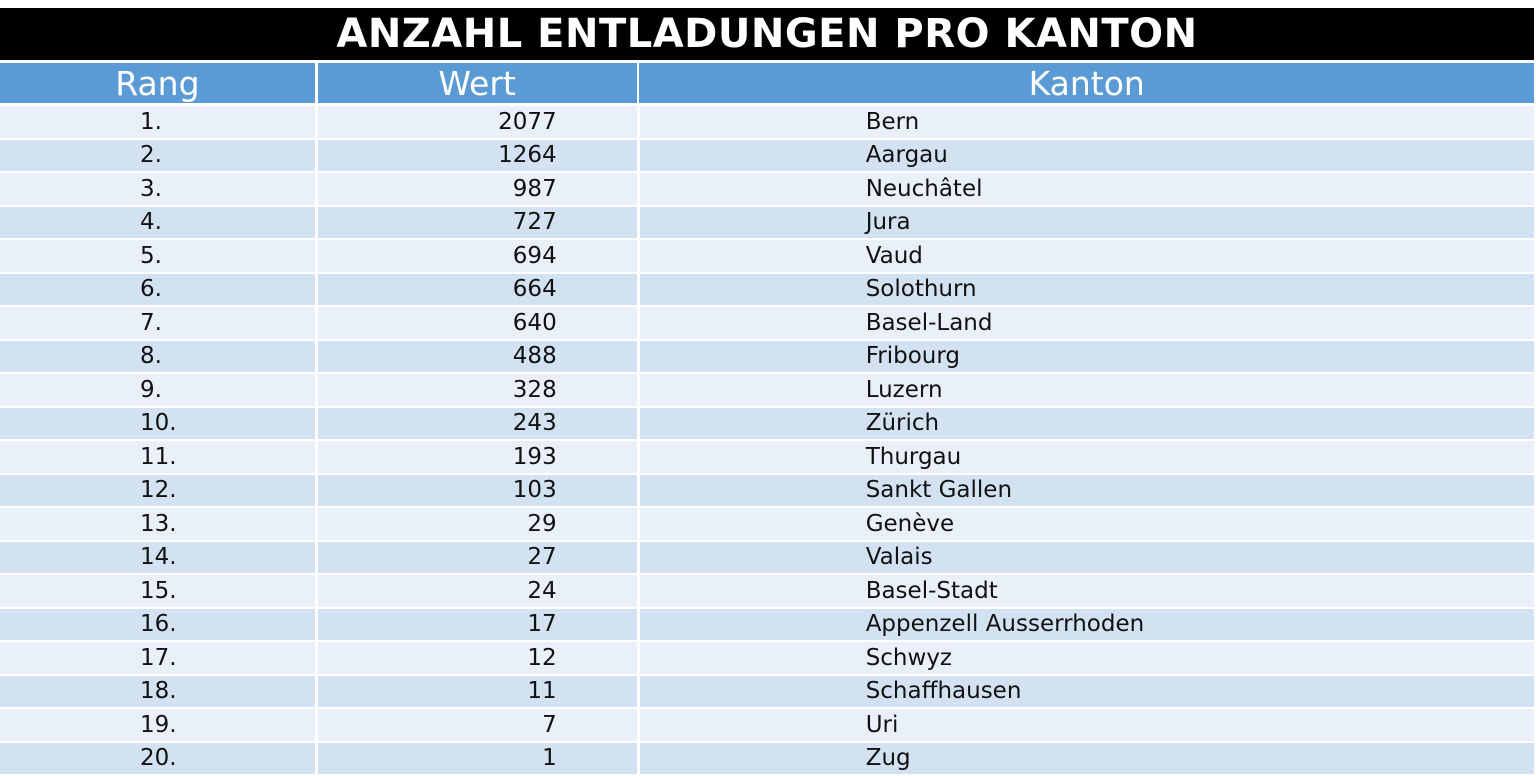 Image resolution: width=1536 pixels, height=776 pixels. What do you see at coordinates (158, 155) in the screenshot?
I see `cell-rang: 2.` at bounding box center [158, 155].